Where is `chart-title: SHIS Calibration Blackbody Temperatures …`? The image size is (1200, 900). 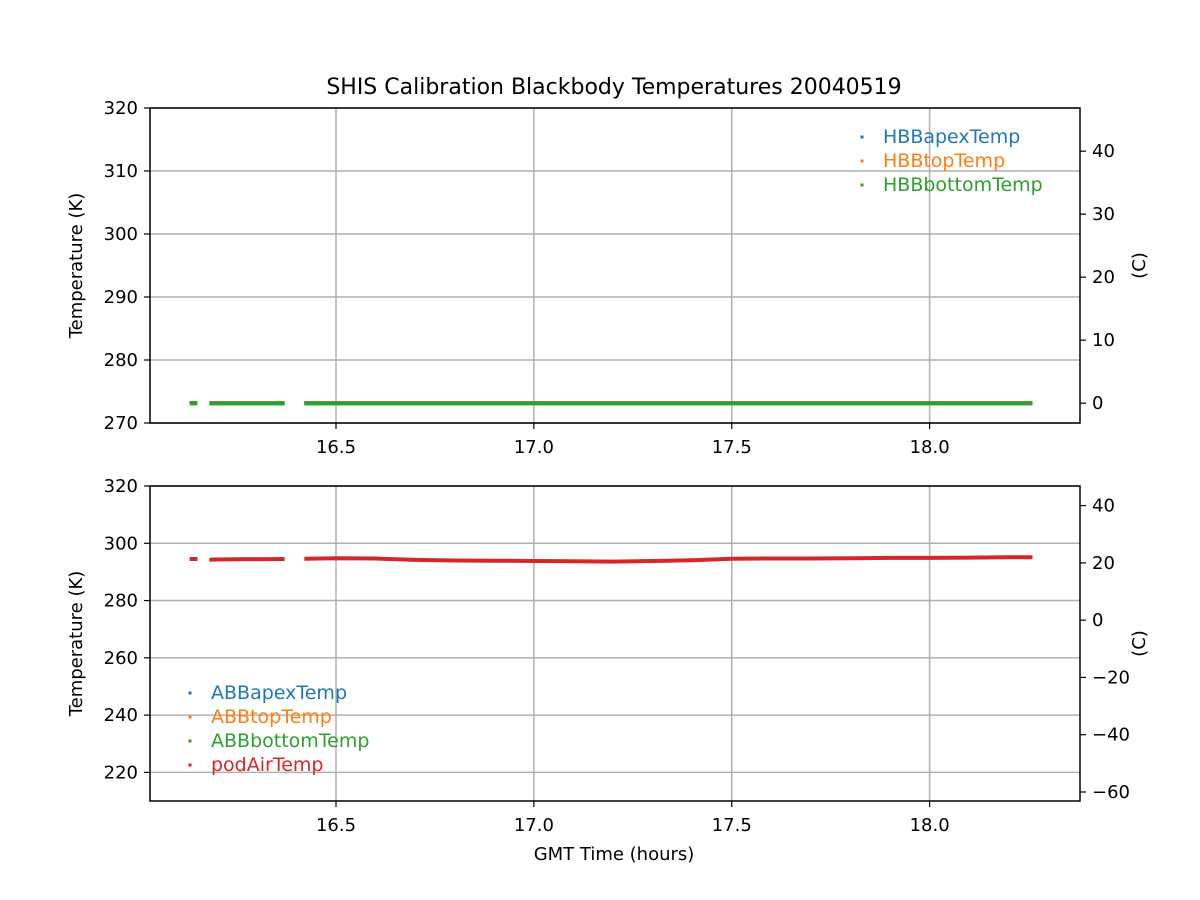
chart-title: SHIS Calibration Blackbody Temperatures … is located at coordinates (613, 87).